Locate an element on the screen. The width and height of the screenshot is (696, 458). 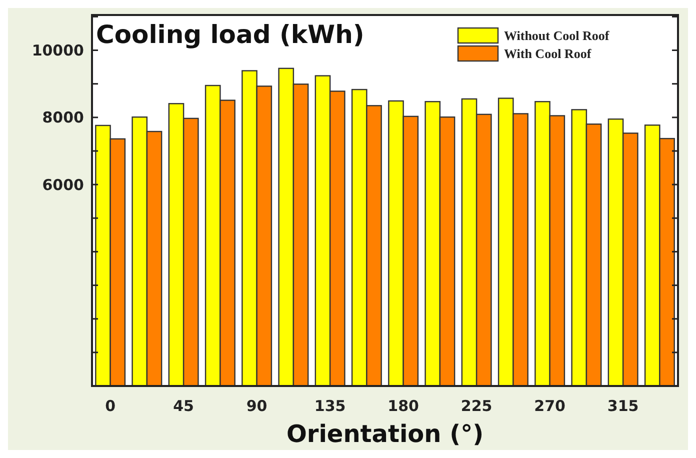
x-axis-title: Orientation (°) is located at coordinates (385, 434).